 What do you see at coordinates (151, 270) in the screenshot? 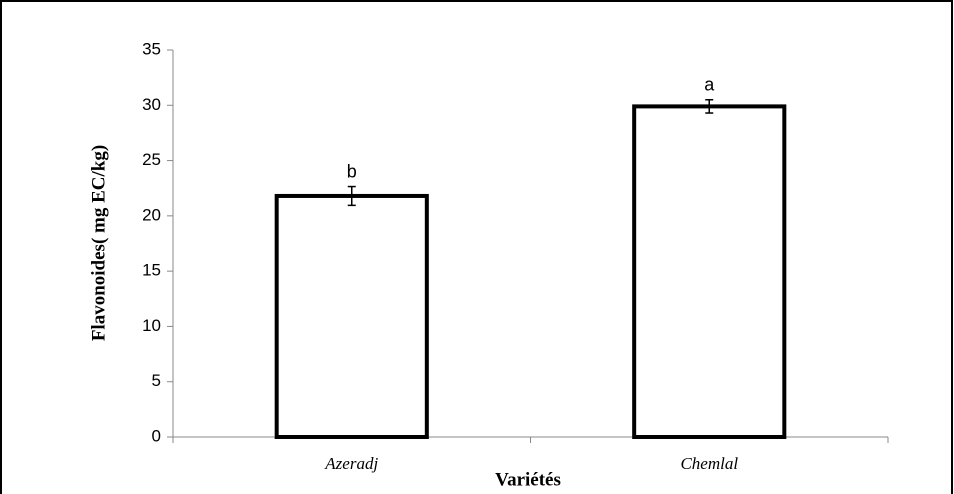
I see `y-tick-label: 15` at bounding box center [151, 270].